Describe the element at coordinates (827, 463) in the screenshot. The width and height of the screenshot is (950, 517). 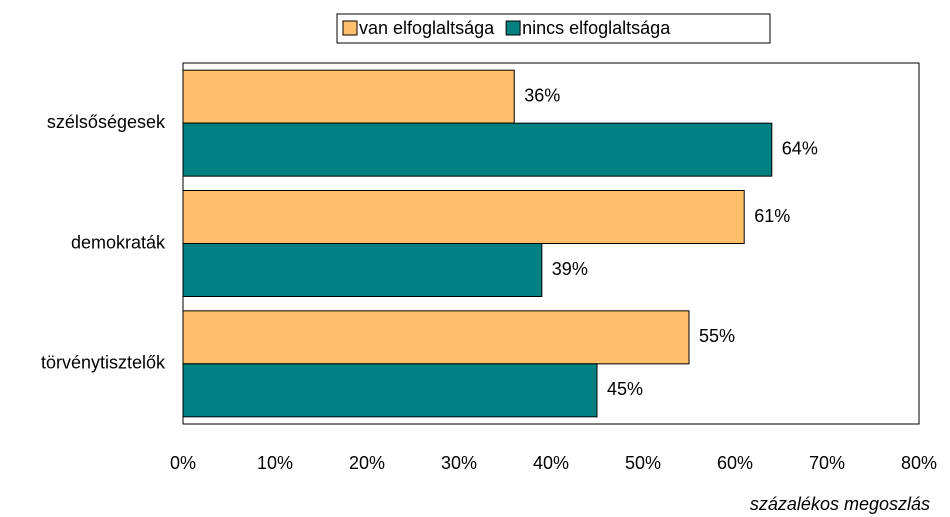
I see `x-tick-label: 70%` at that location.